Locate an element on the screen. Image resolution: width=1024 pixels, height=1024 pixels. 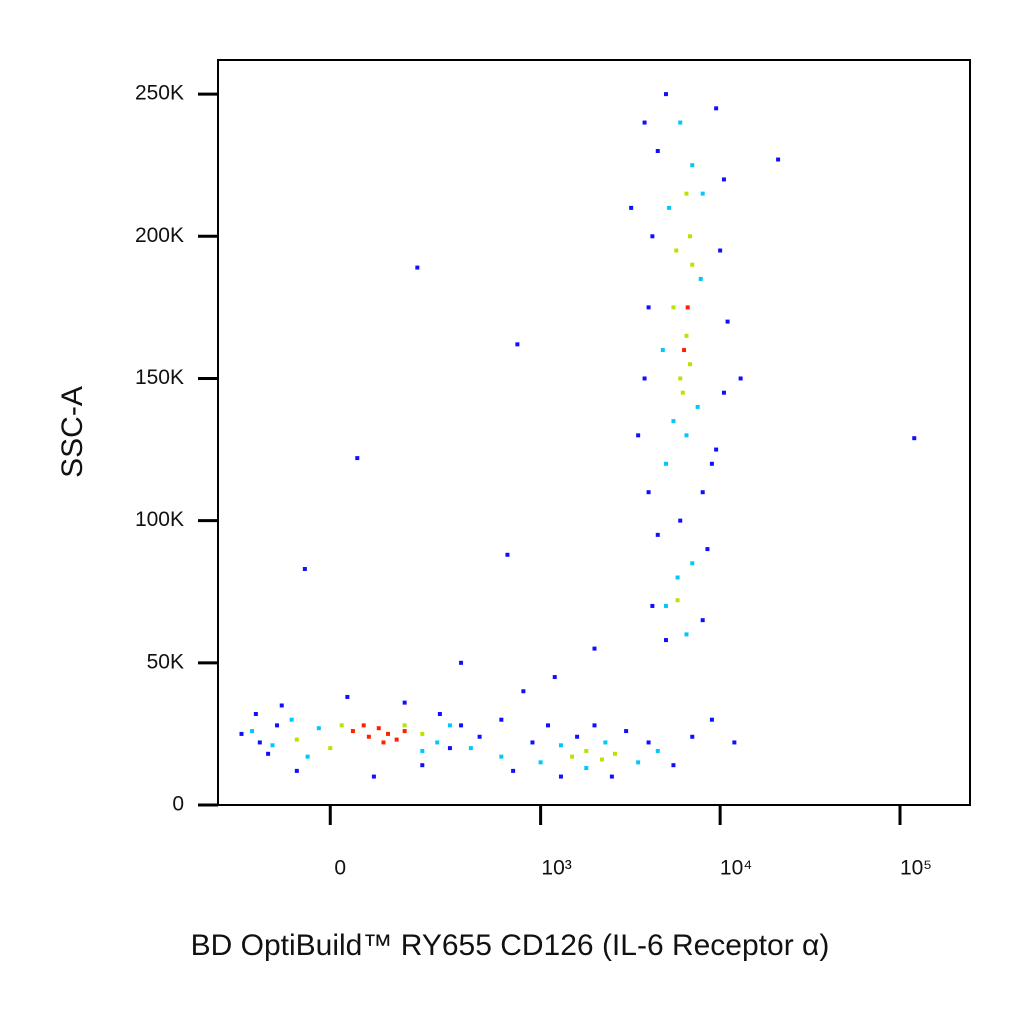
y-tick-label: 100K is located at coordinates (159, 519).